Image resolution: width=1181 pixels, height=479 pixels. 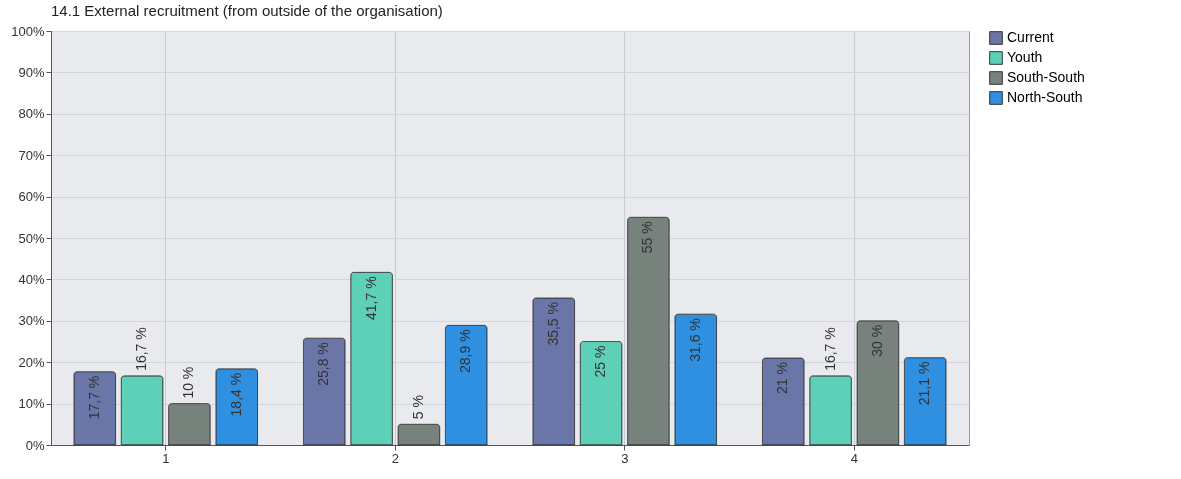 I want to click on data-label: 55 %, so click(x=647, y=237).